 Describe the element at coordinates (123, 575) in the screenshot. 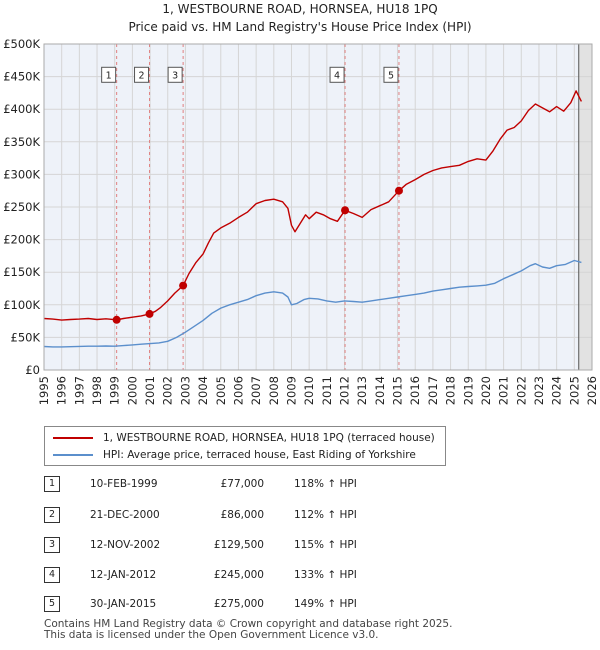

I see `sale-date: 12-JAN-2012` at that location.